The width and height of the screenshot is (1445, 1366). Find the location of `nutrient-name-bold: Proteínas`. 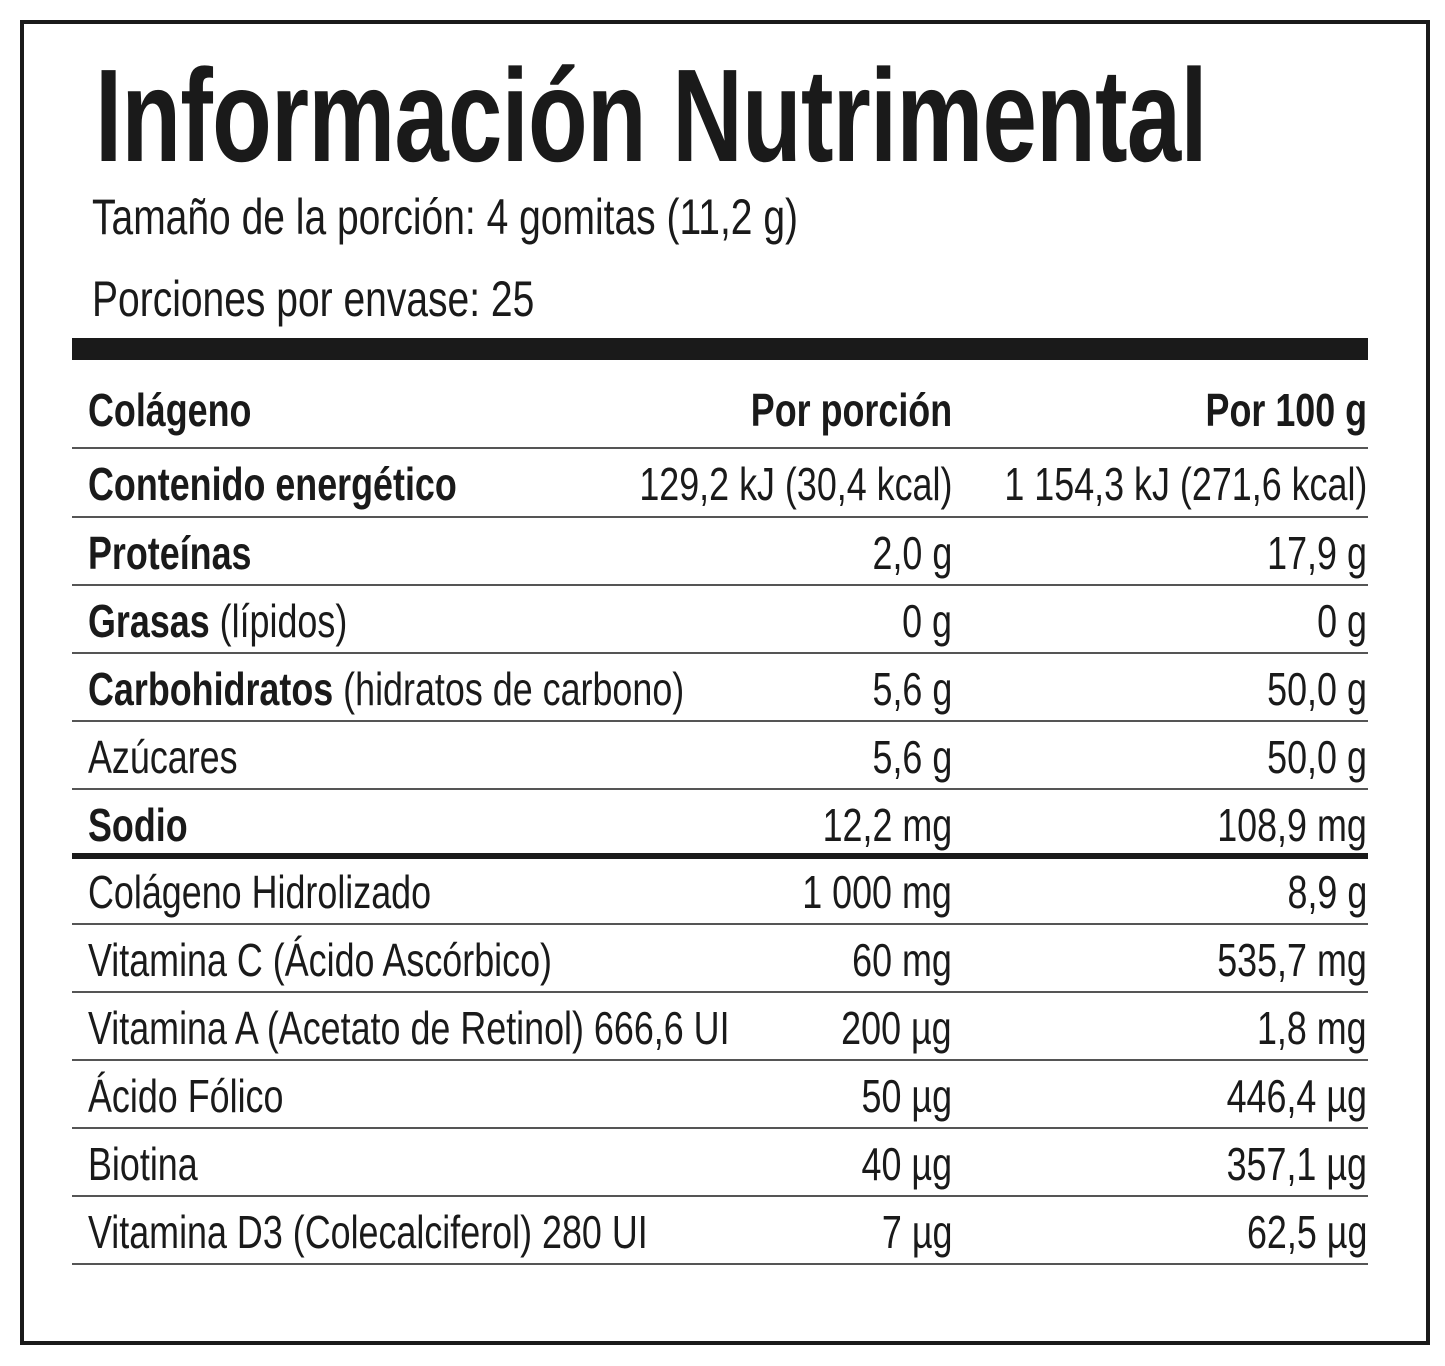

nutrient-name-bold: Proteínas is located at coordinates (170, 553).